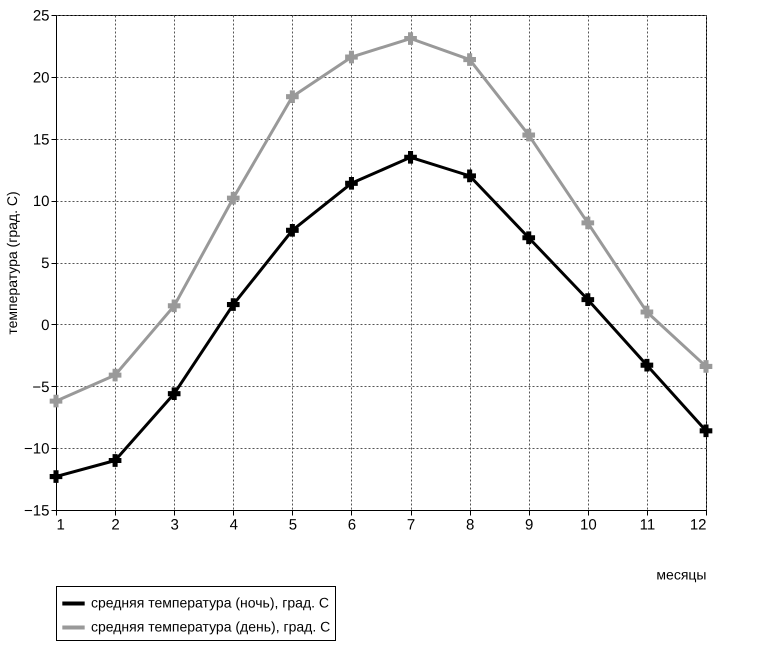 The height and width of the screenshot is (651, 767). Describe the element at coordinates (37, 511) in the screenshot. I see `y-tick-label: −15` at that location.